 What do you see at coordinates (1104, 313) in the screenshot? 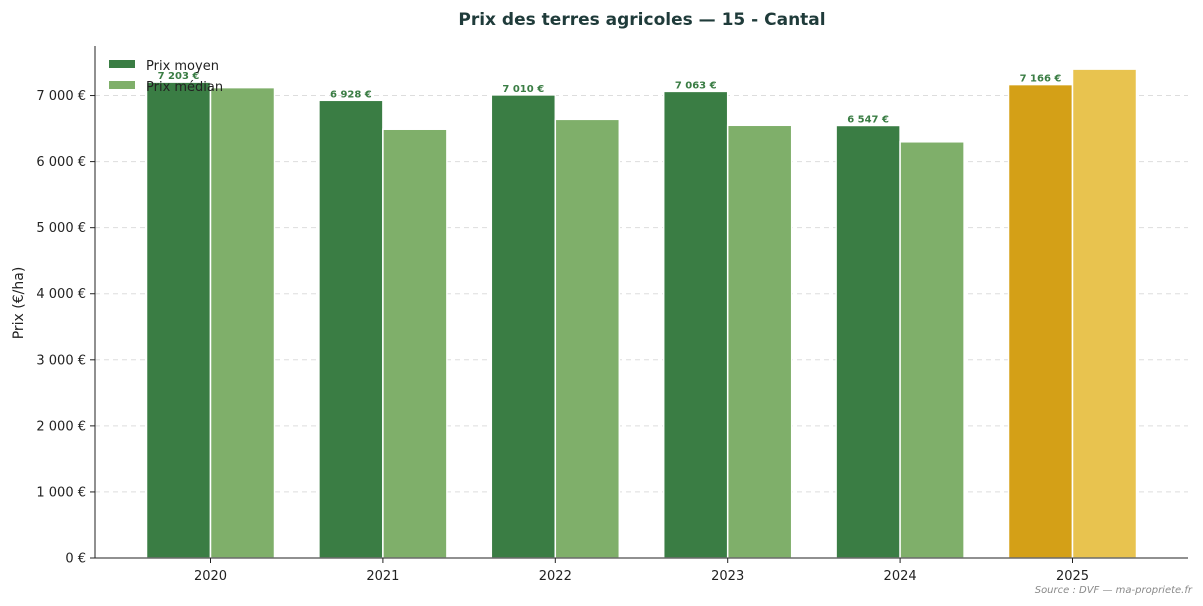
I see `bar-prix-median-2025` at bounding box center [1104, 313].